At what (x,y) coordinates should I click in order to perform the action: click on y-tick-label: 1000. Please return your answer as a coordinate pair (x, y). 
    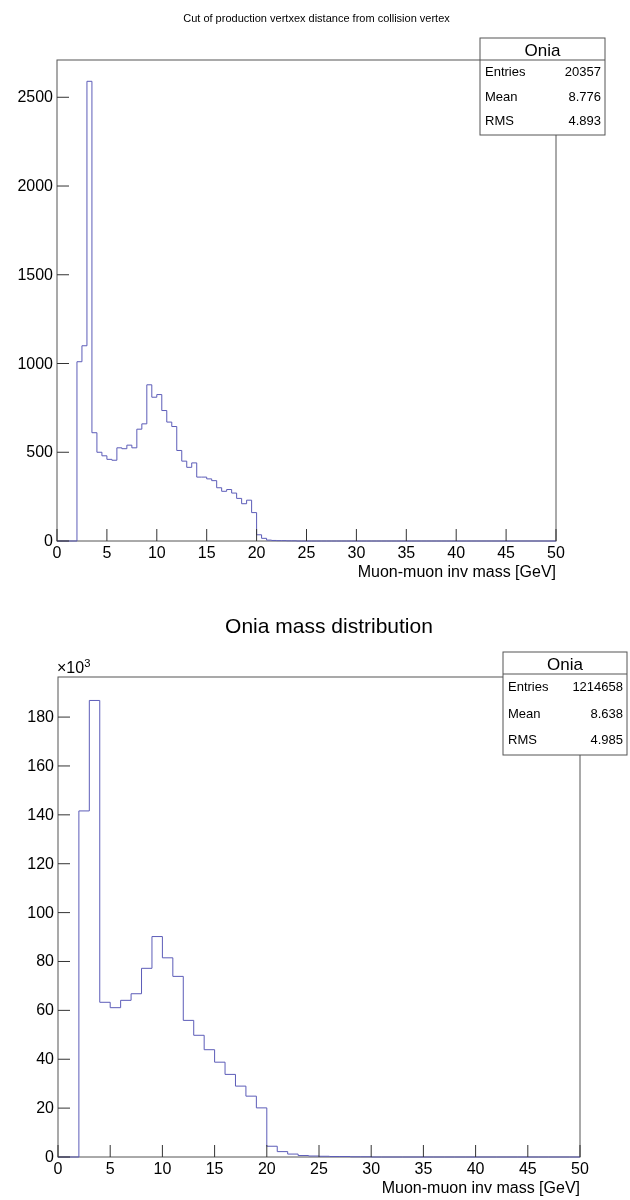
    Looking at the image, I should click on (35, 363).